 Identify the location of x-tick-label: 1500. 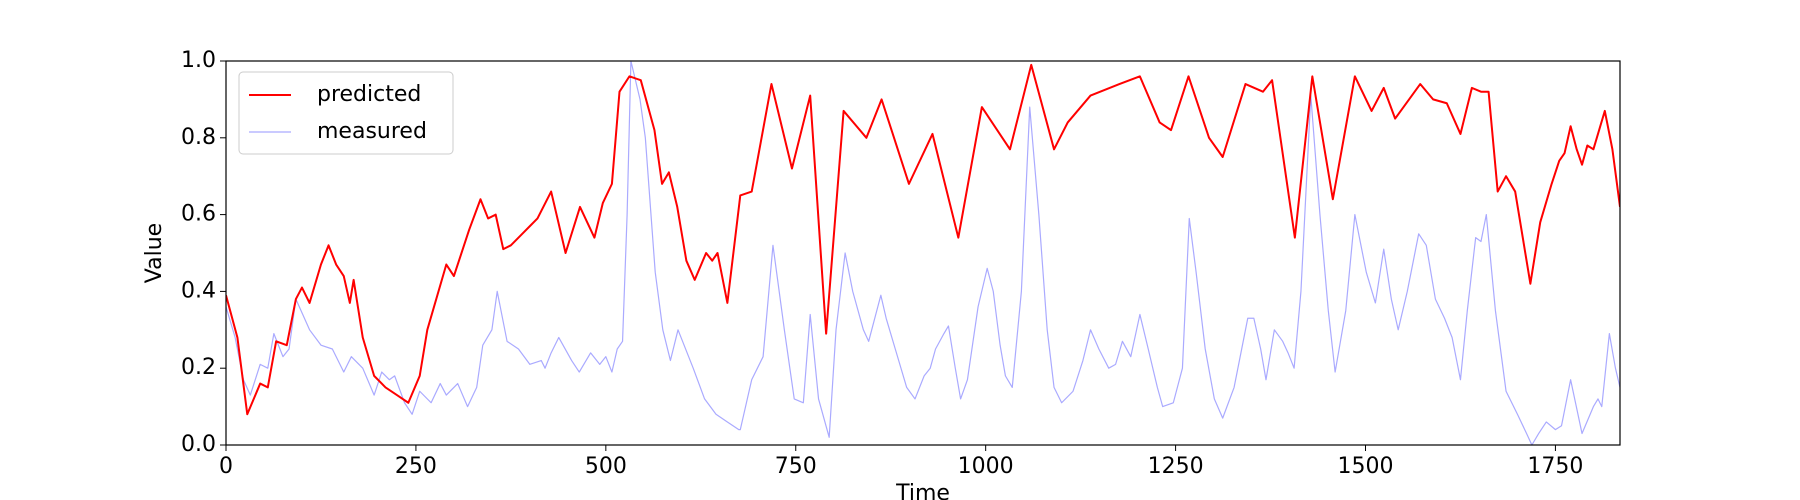
(1366, 466).